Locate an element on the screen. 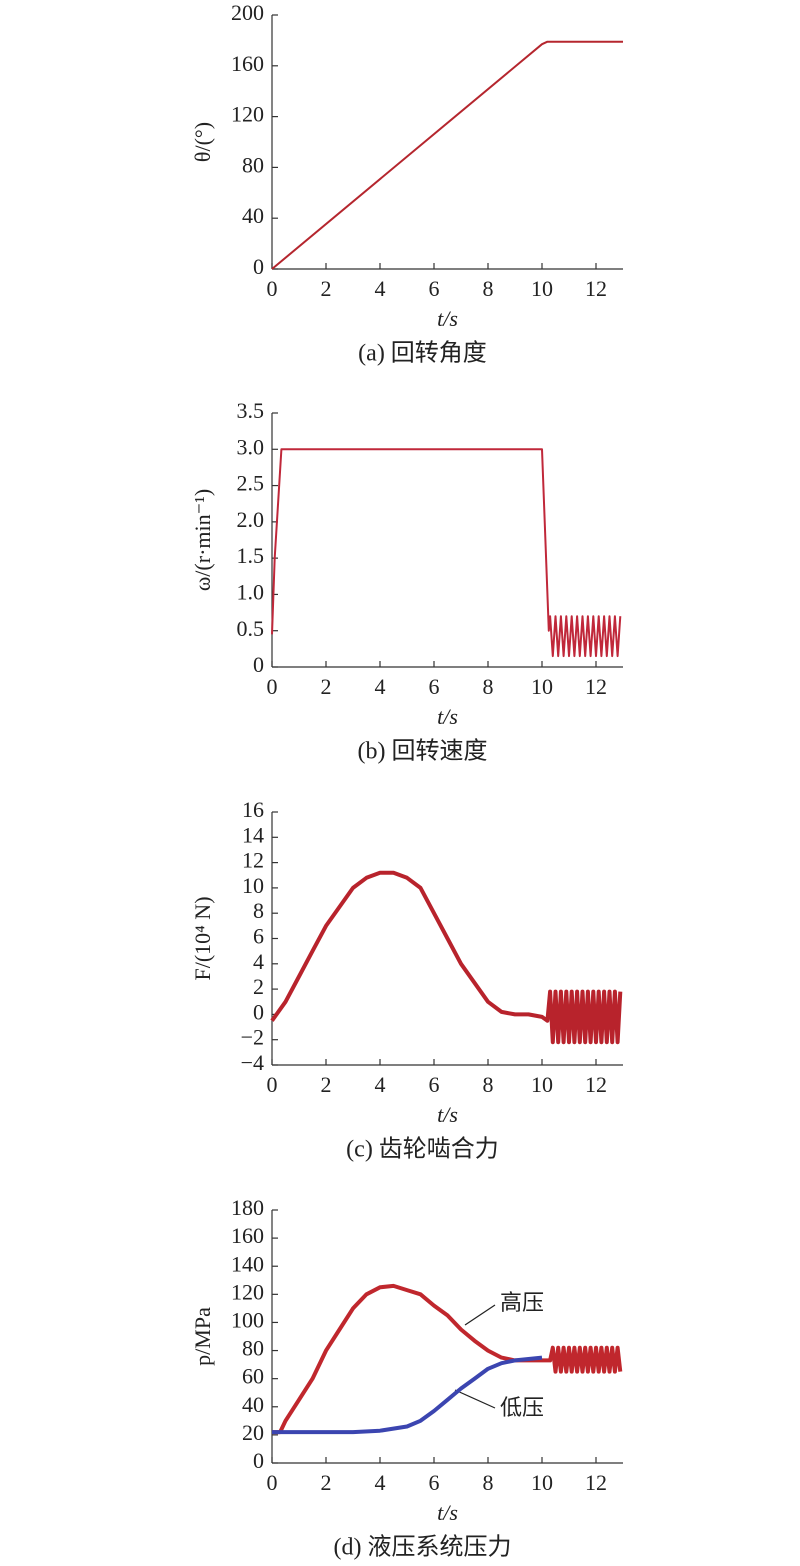  y-axis-label: θ/(°) is located at coordinates (202, 142).